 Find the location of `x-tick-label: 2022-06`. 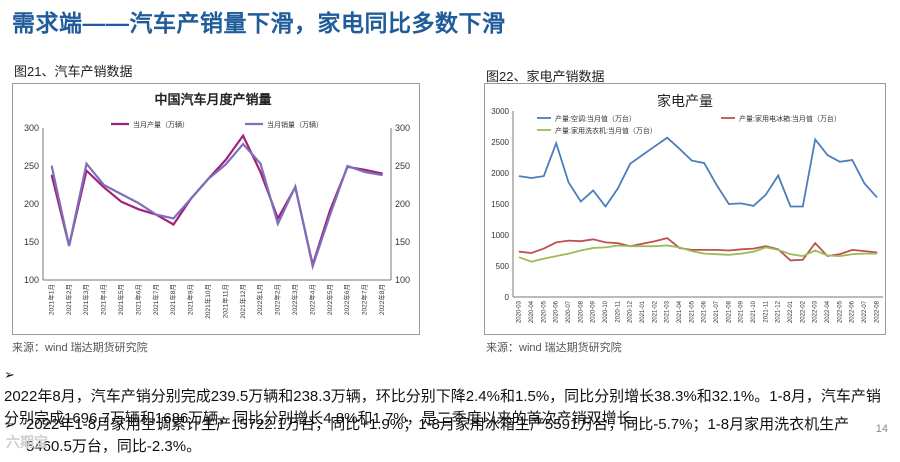

x-tick-label: 2022-06 is located at coordinates (853, 311).